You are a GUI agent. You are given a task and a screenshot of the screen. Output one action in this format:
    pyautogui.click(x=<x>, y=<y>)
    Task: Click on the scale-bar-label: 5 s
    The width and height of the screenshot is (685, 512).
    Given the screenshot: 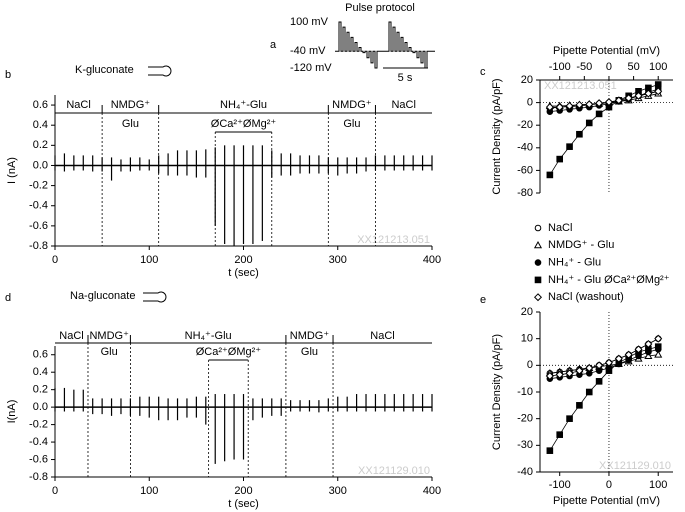 What is the action you would take?
    pyautogui.click(x=405, y=78)
    